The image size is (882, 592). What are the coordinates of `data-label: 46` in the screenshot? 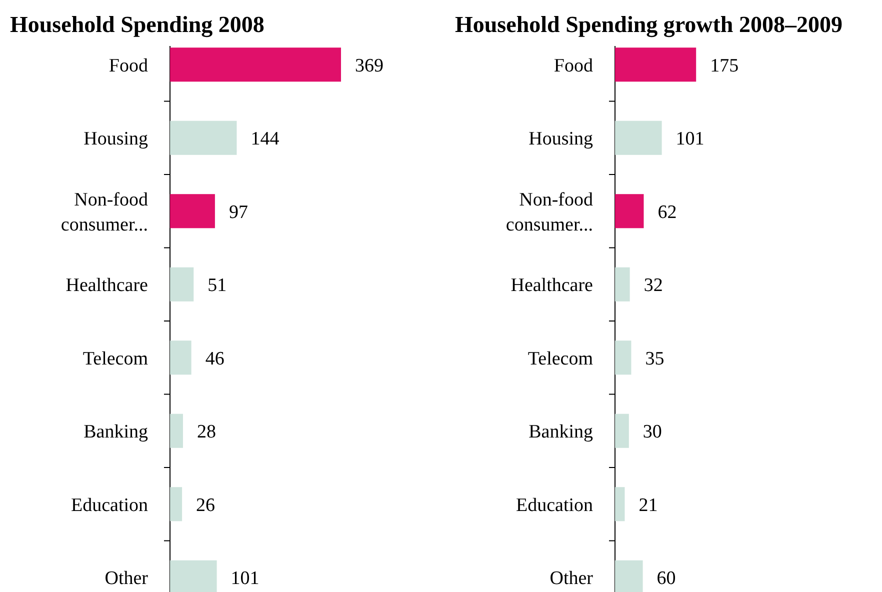 It's located at (214, 359).